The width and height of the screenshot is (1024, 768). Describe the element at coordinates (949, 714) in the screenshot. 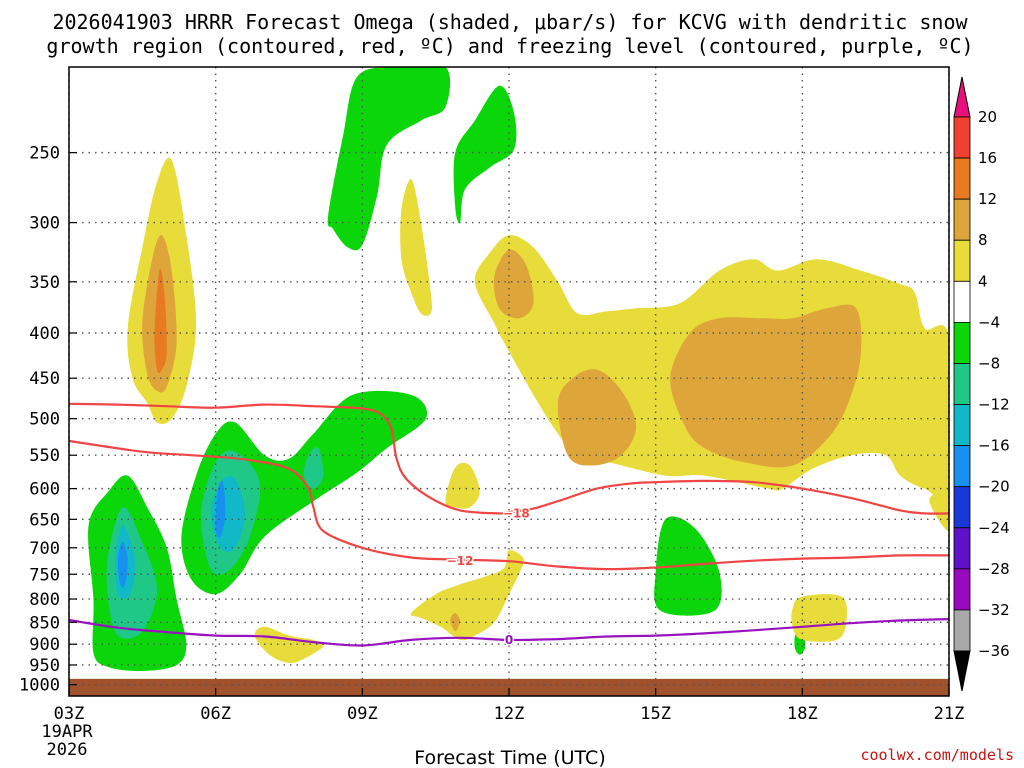

I see `x-tick-label-21Z: 21Z` at that location.